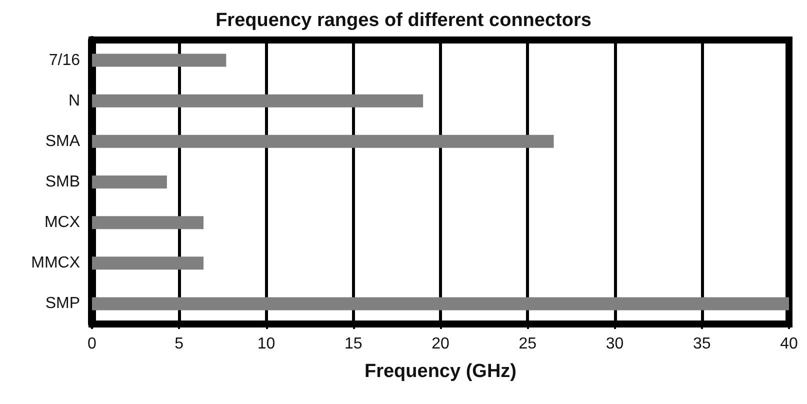  Describe the element at coordinates (266, 344) in the screenshot. I see `x-tick-label: 10` at that location.